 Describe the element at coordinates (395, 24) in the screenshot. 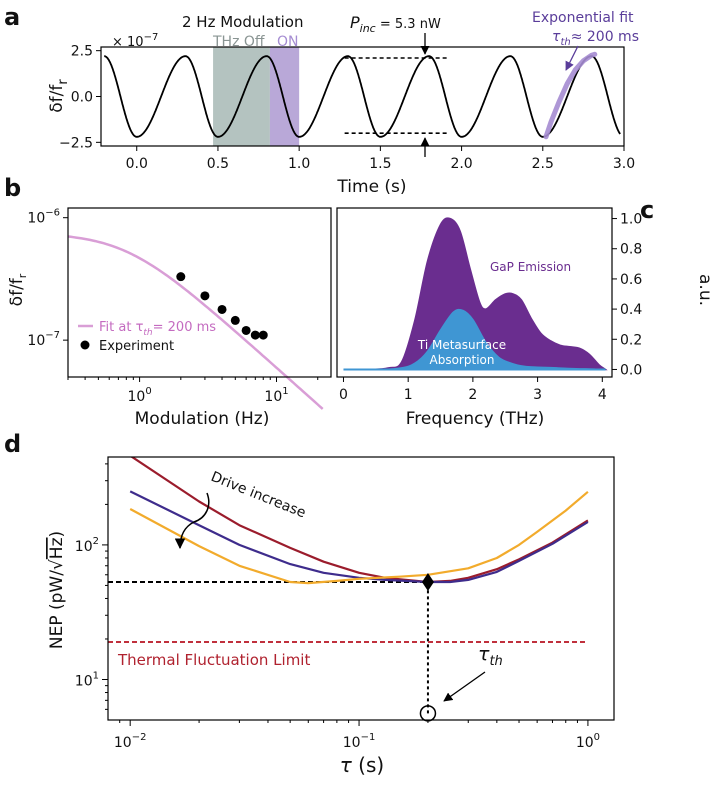

I see `a-power-label: Pinc = 5.3 nW` at that location.